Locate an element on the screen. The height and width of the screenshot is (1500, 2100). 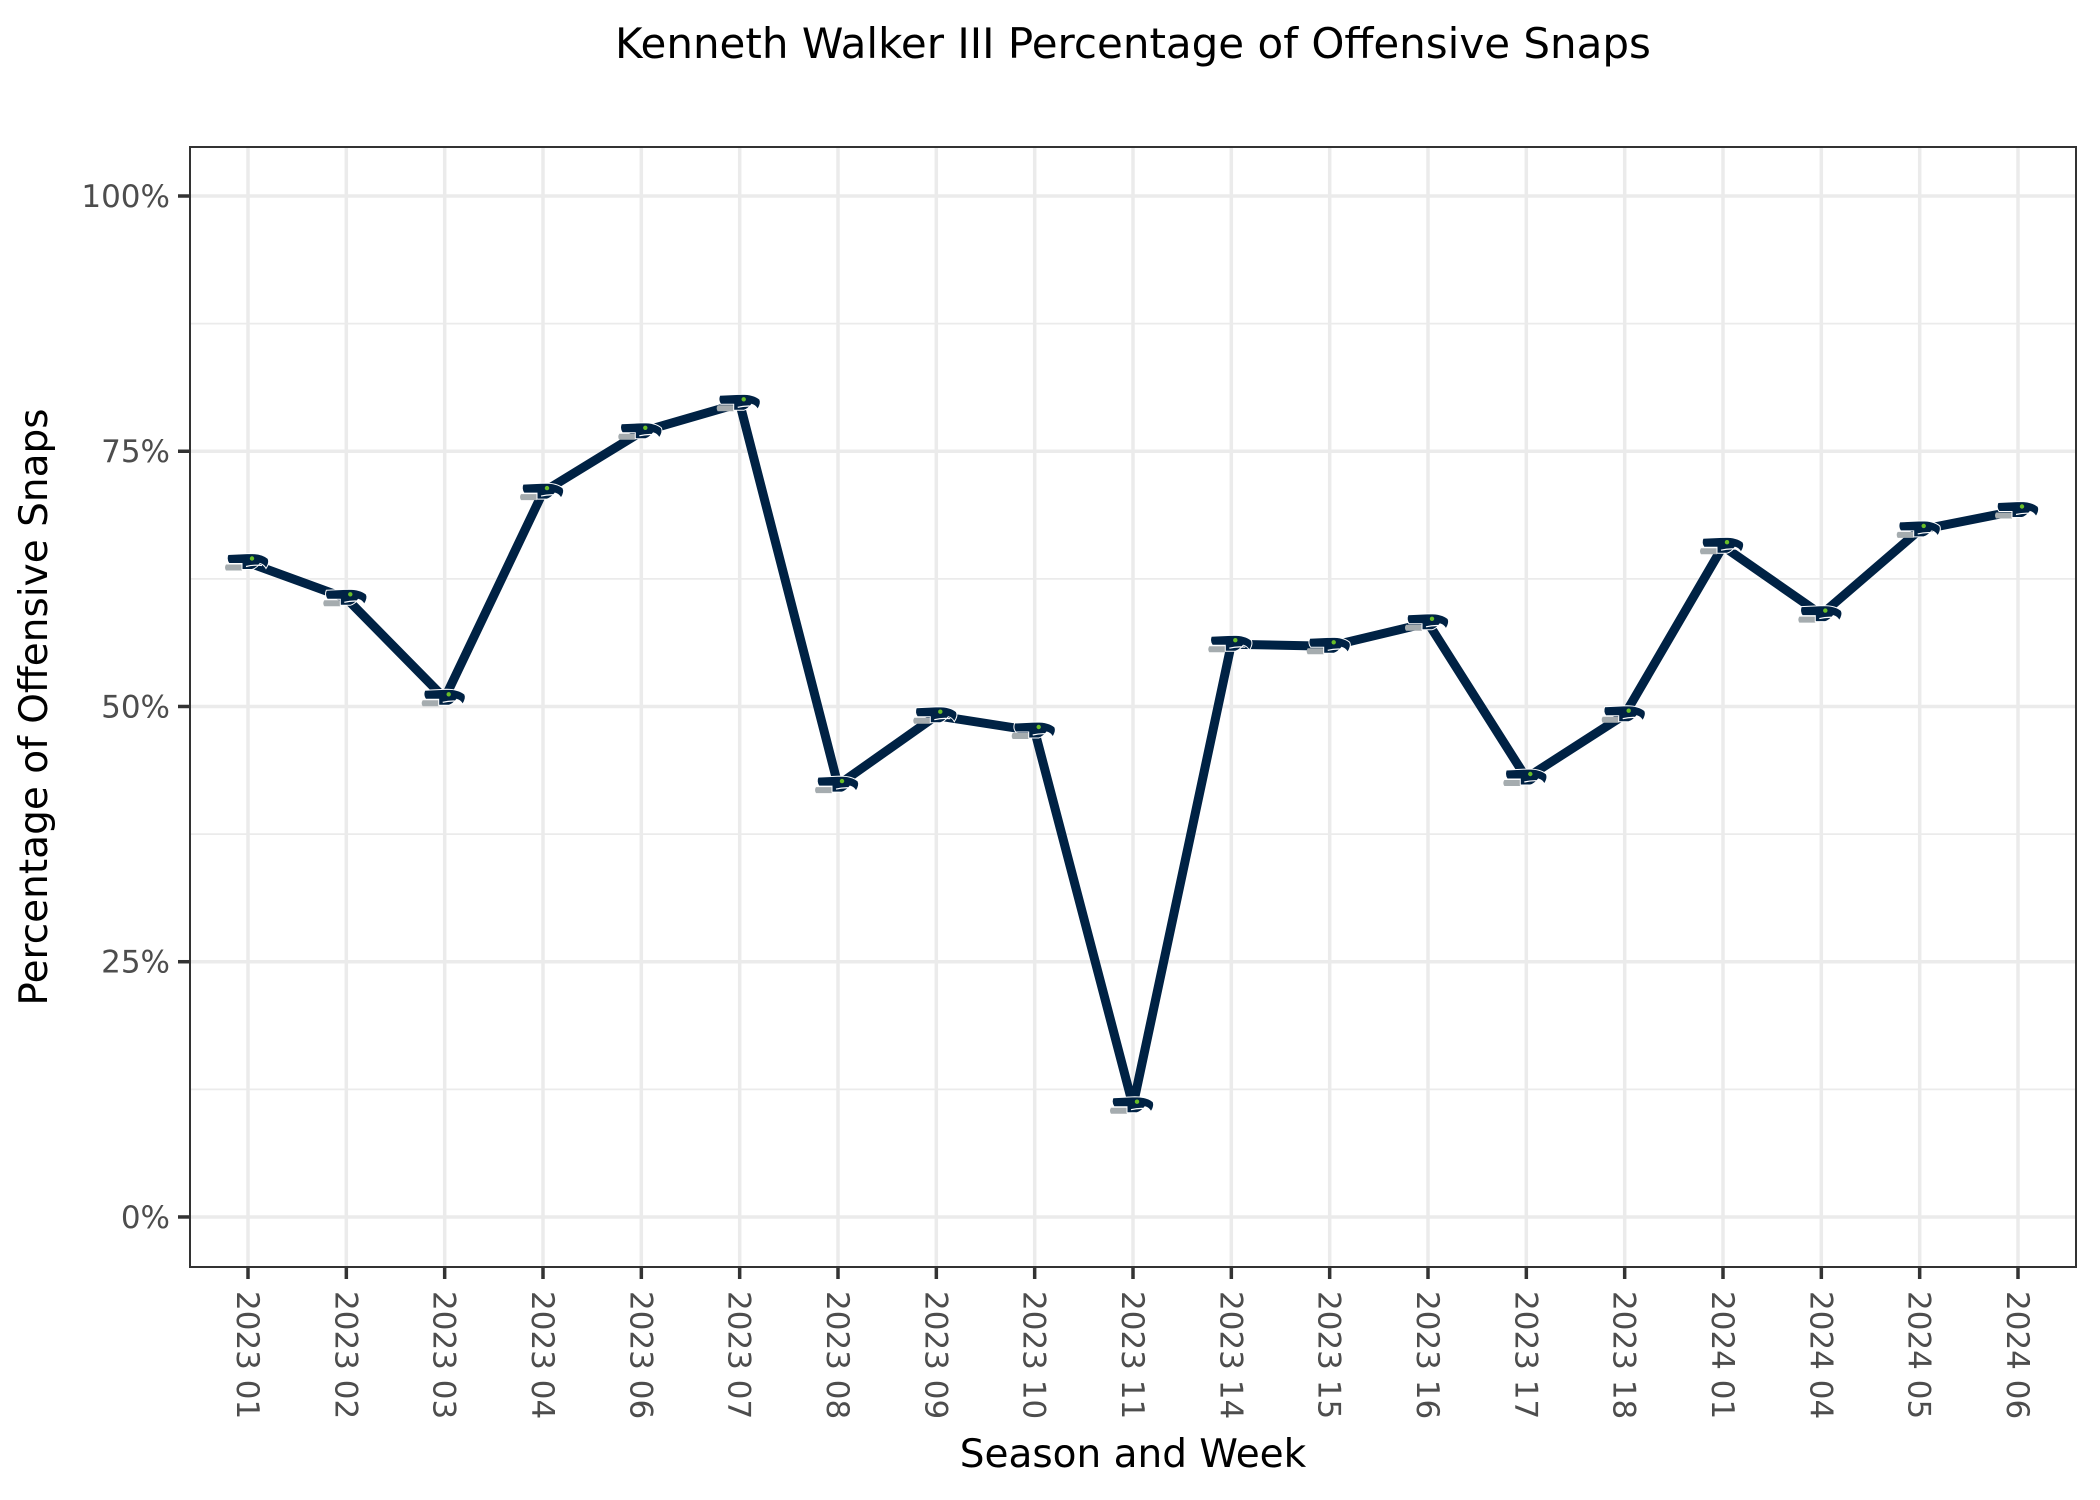
y-tick-label: 50% is located at coordinates (135, 707).